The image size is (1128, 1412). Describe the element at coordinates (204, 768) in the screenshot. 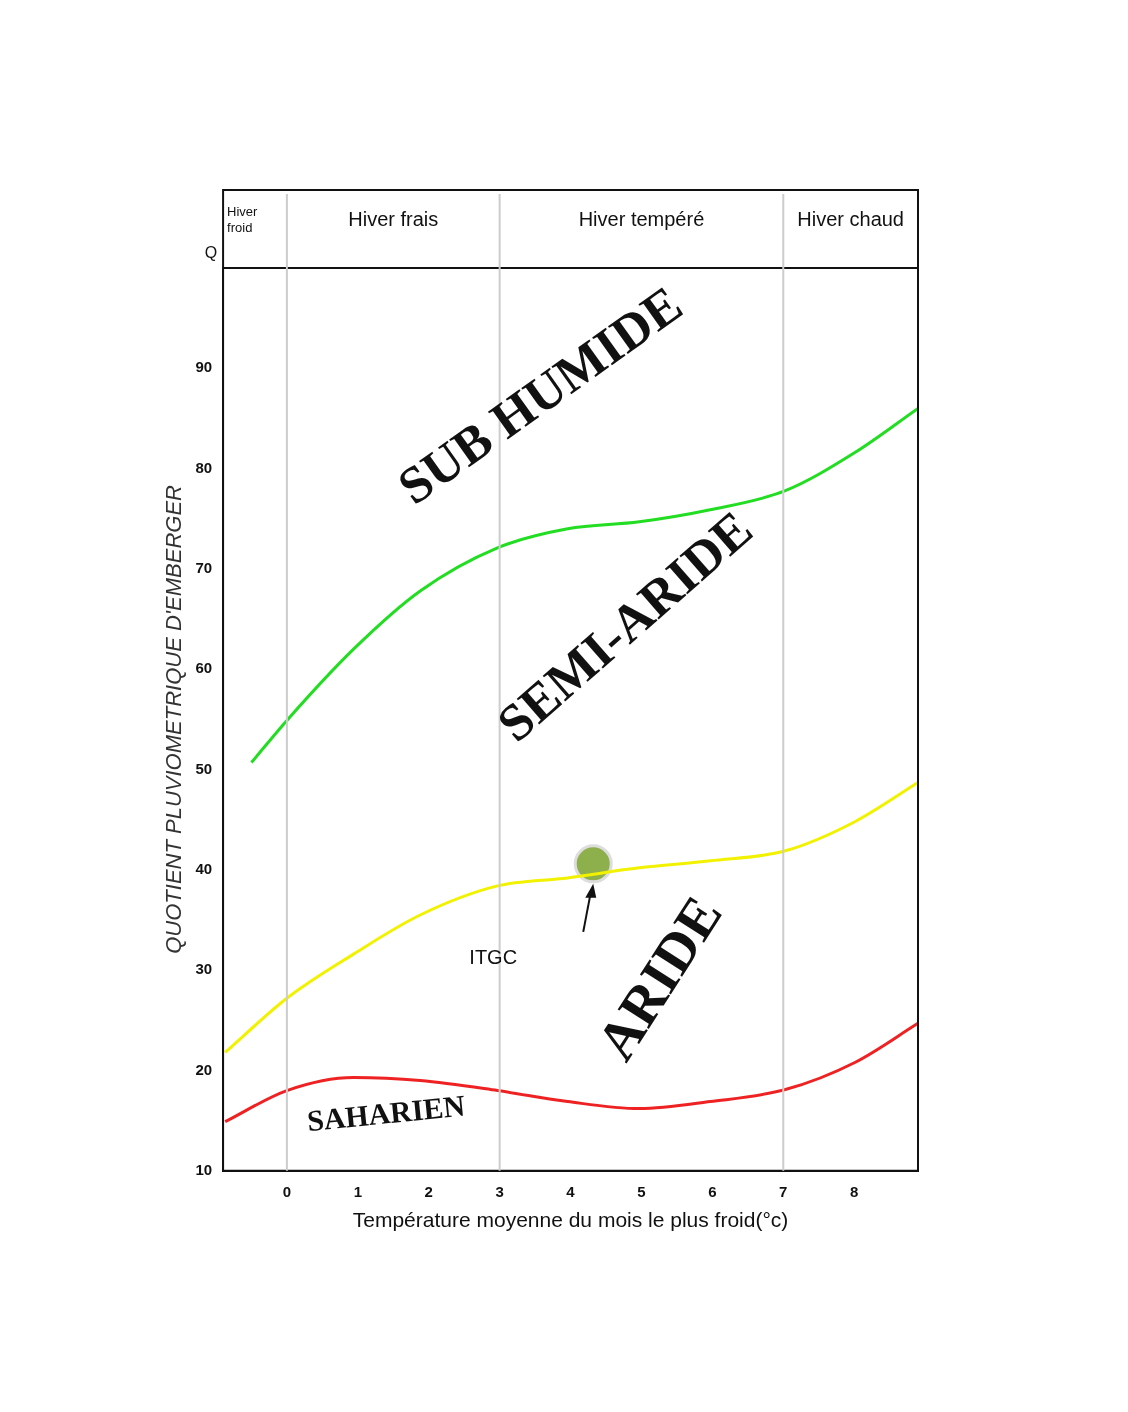

I see `y-tick-label: 50` at that location.